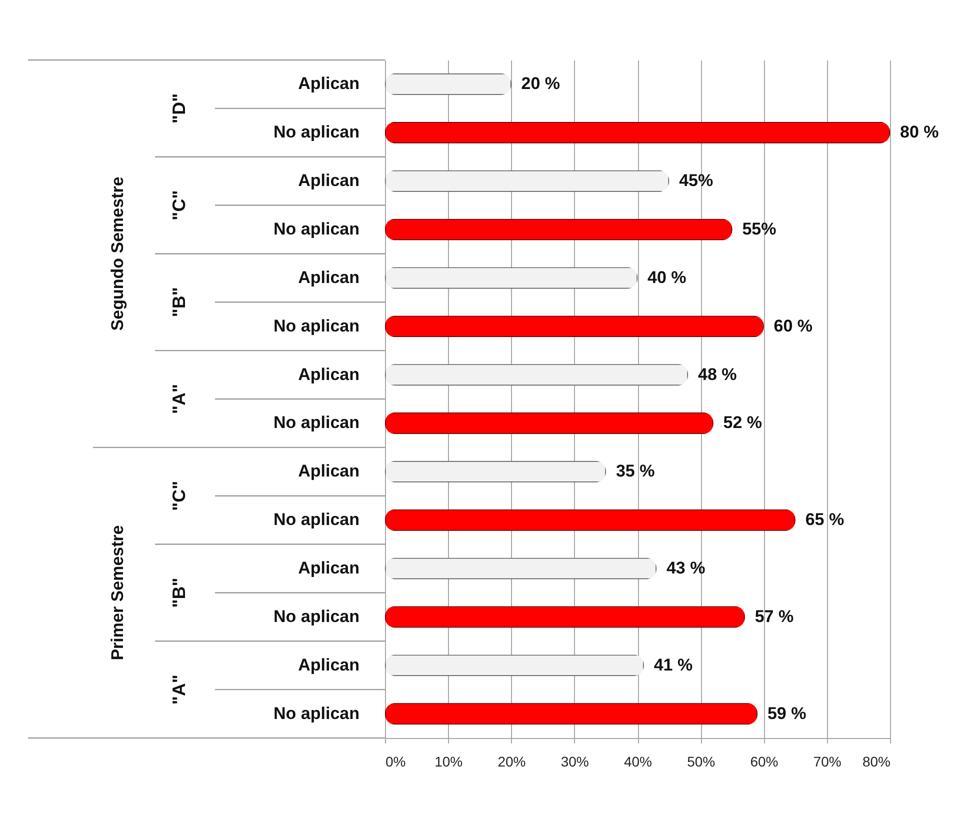 This screenshot has width=960, height=815. Describe the element at coordinates (793, 326) in the screenshot. I see `data-label: 60 %` at that location.